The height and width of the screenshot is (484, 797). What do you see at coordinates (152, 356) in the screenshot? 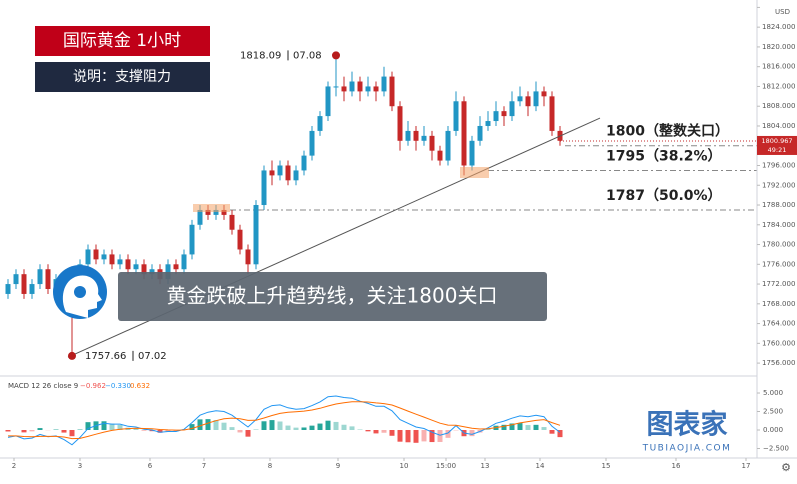
I see `extreme-date: 07.02` at bounding box center [152, 356].